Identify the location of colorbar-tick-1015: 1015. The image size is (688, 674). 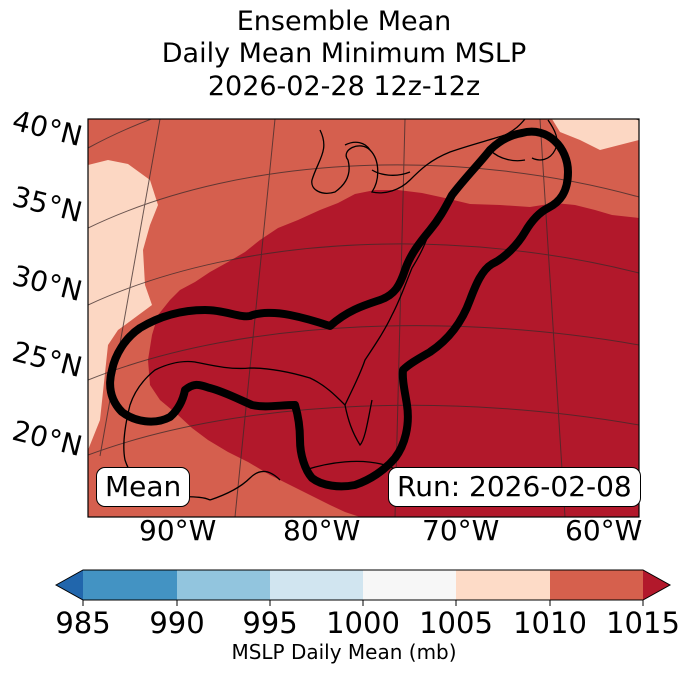
(643, 623).